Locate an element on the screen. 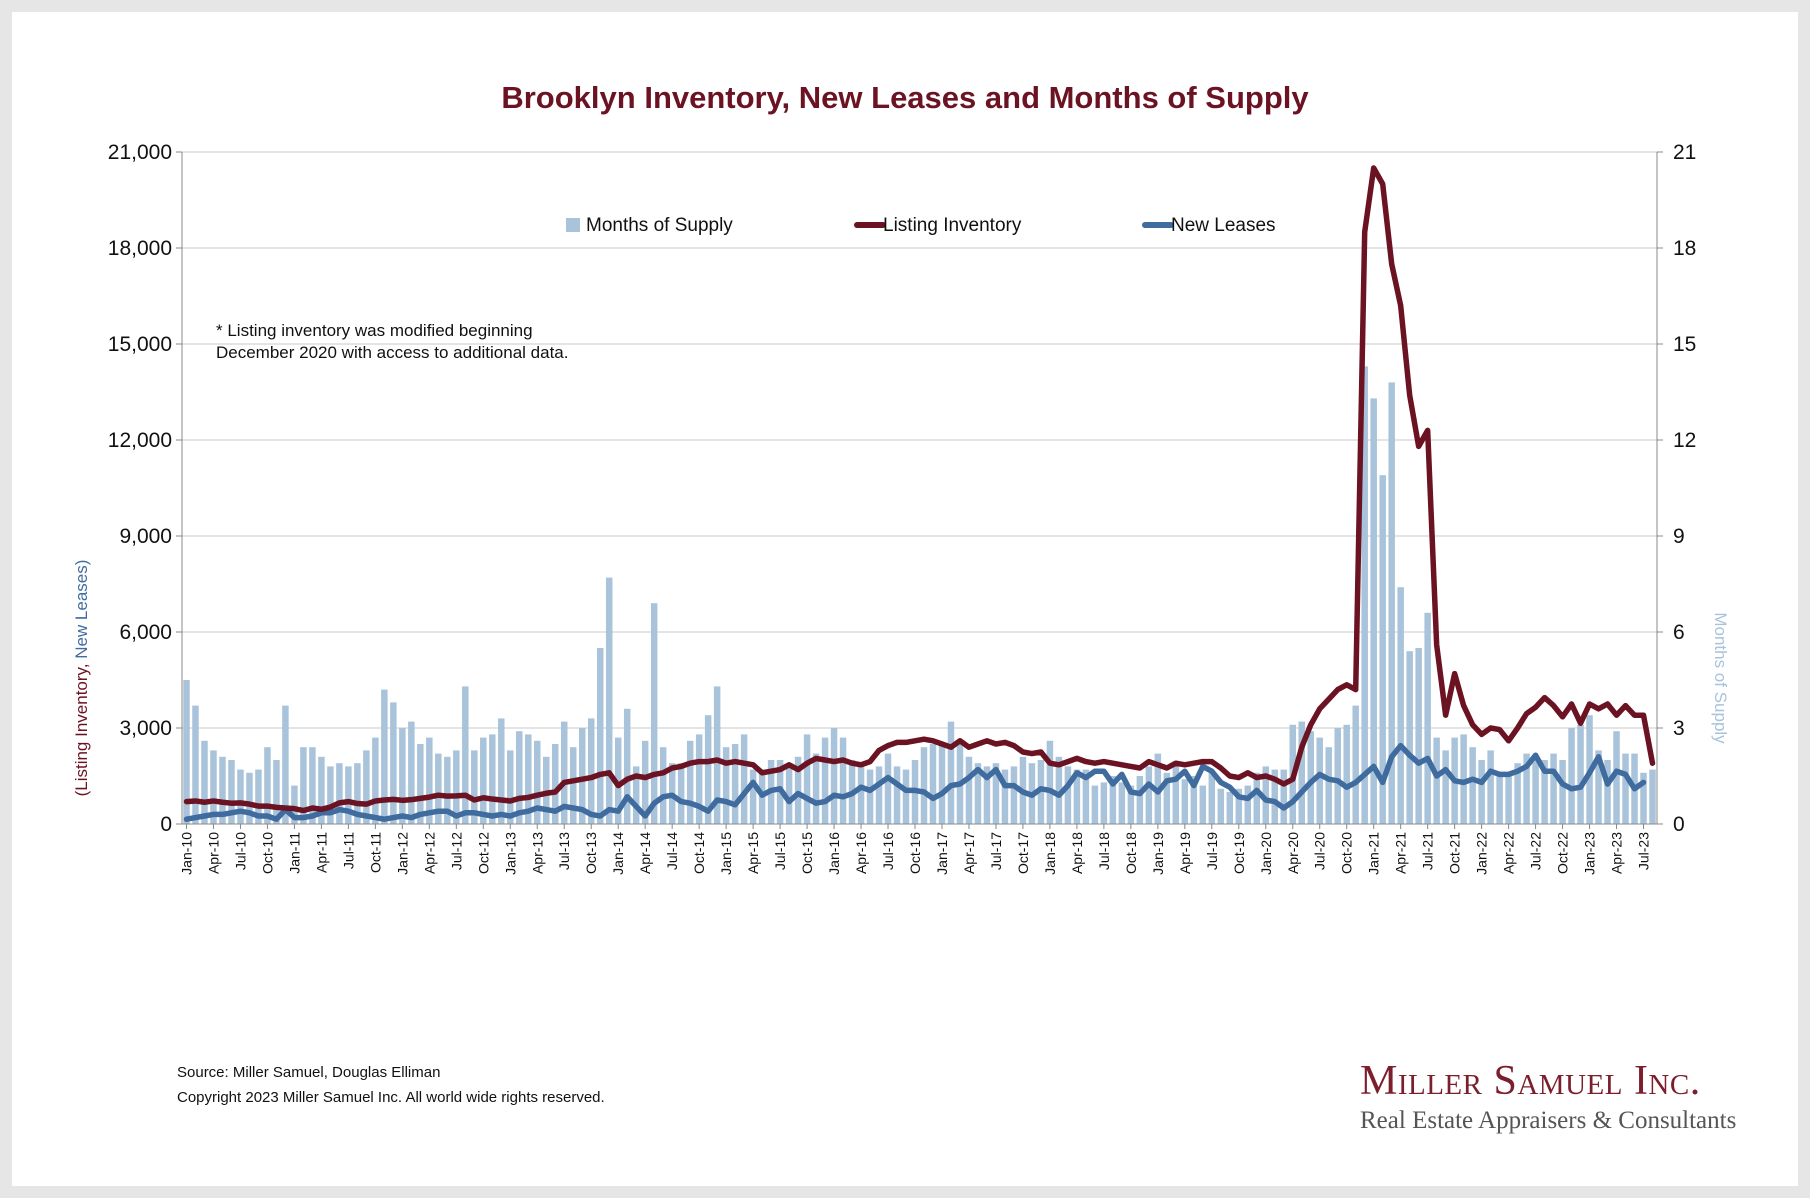 This screenshot has height=1198, width=1810. legend-swatch-months-of-supply is located at coordinates (573, 225).